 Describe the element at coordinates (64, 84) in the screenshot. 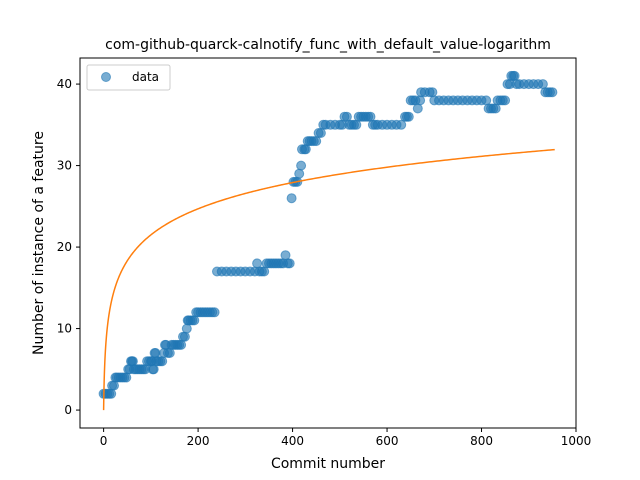

I see `y-tick-label: 40` at that location.